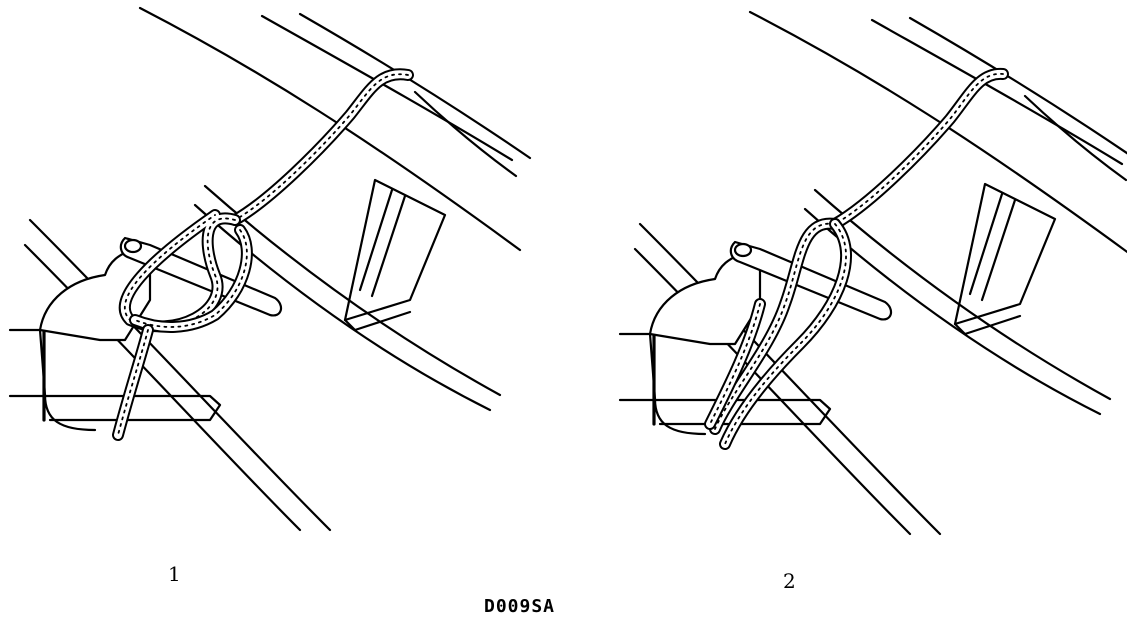 Image resolution: width=1127 pixels, height=626 pixels. Describe the element at coordinates (174, 574) in the screenshot. I see `panel-1-label: 1` at that location.